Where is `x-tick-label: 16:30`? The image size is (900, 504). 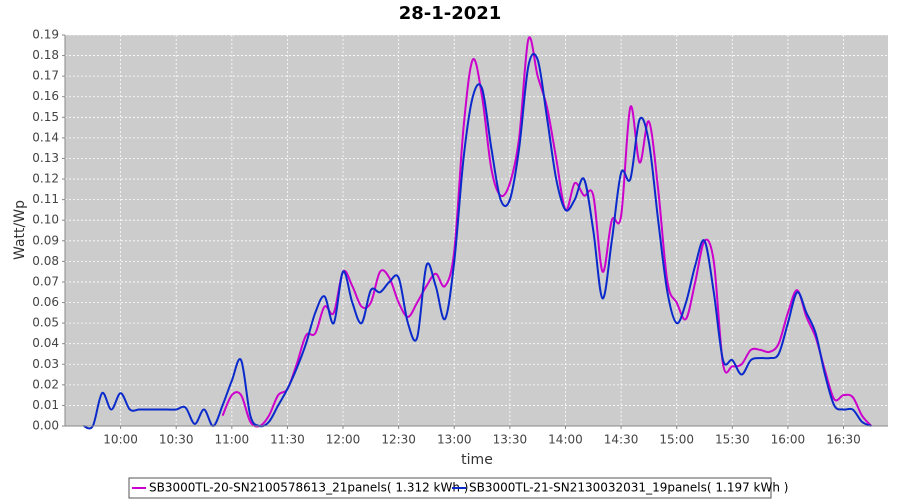
x-tick-label: 16:30 is located at coordinates (843, 440).